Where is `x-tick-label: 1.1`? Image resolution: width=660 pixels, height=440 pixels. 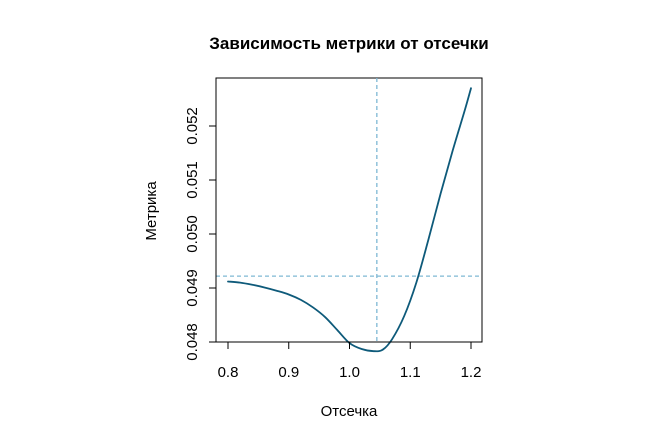 x-tick-label: 1.1 is located at coordinates (410, 372).